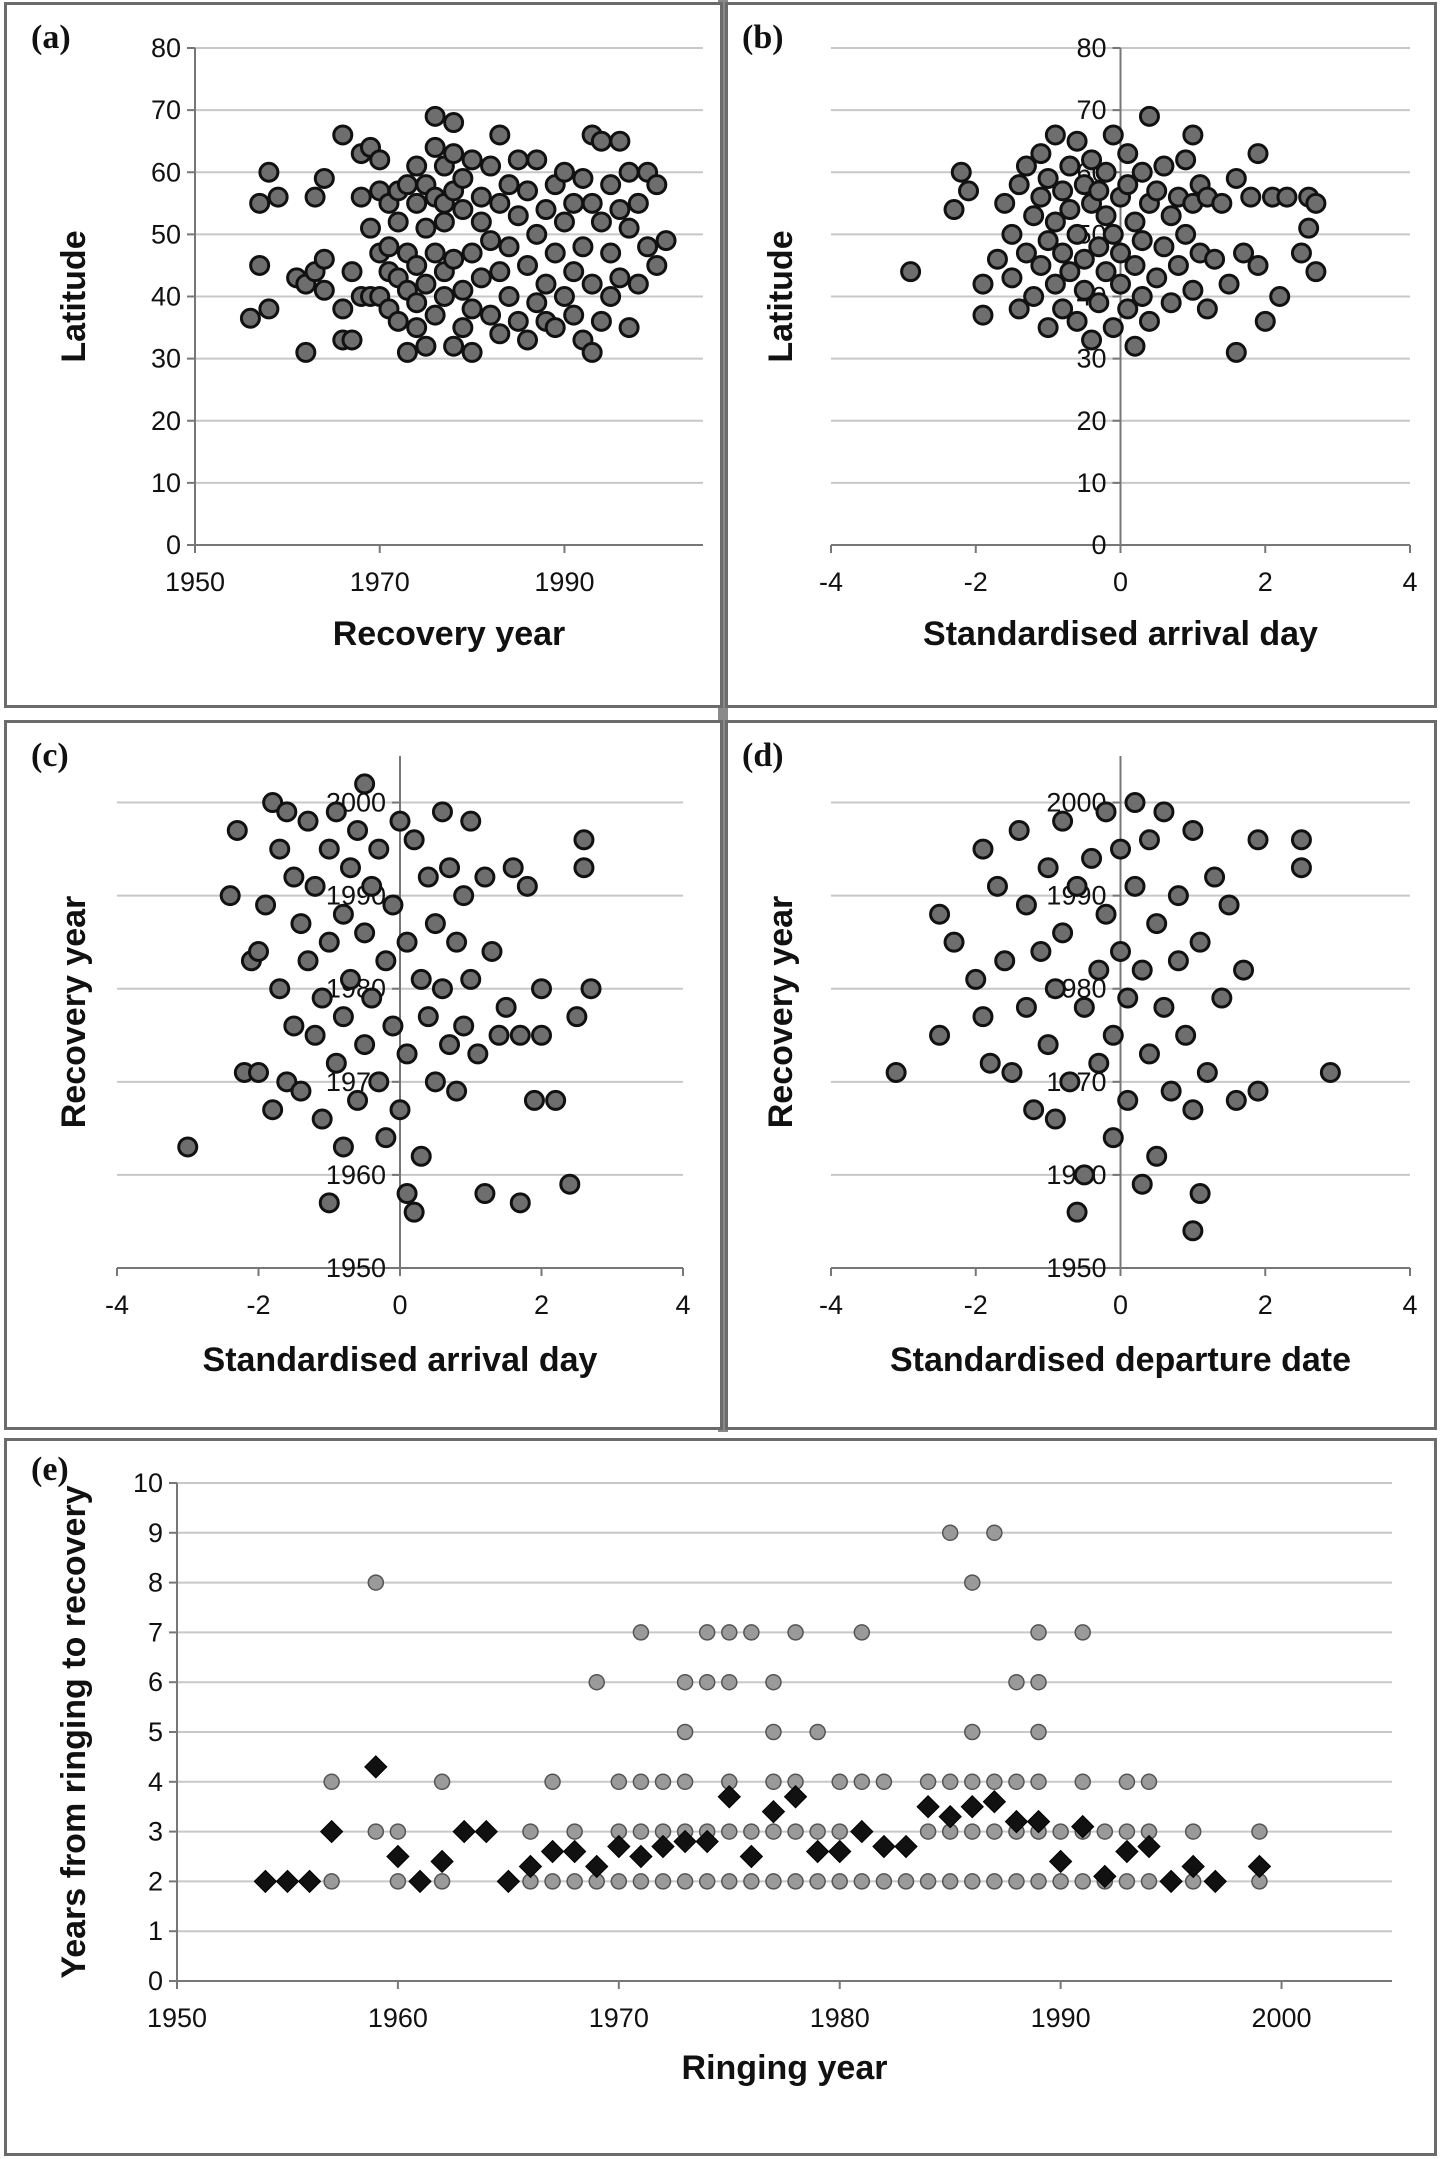  I want to click on panel-label: (e), so click(50, 1469).